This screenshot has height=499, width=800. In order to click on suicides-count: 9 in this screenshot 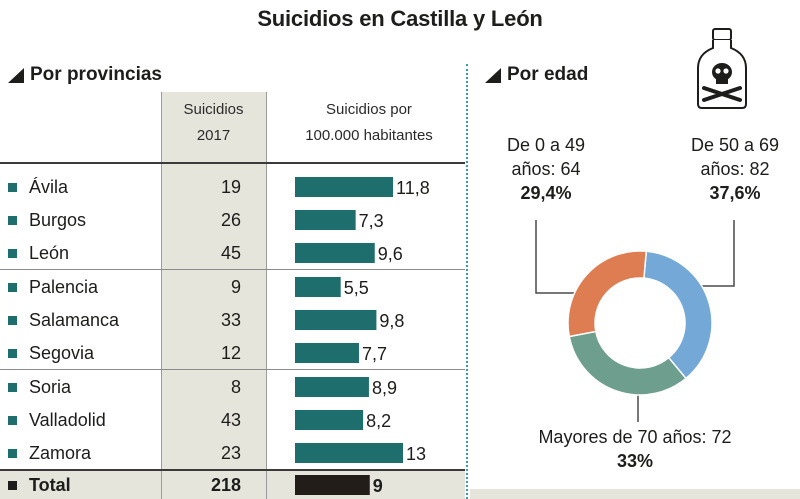, I will do `click(235, 287)`.